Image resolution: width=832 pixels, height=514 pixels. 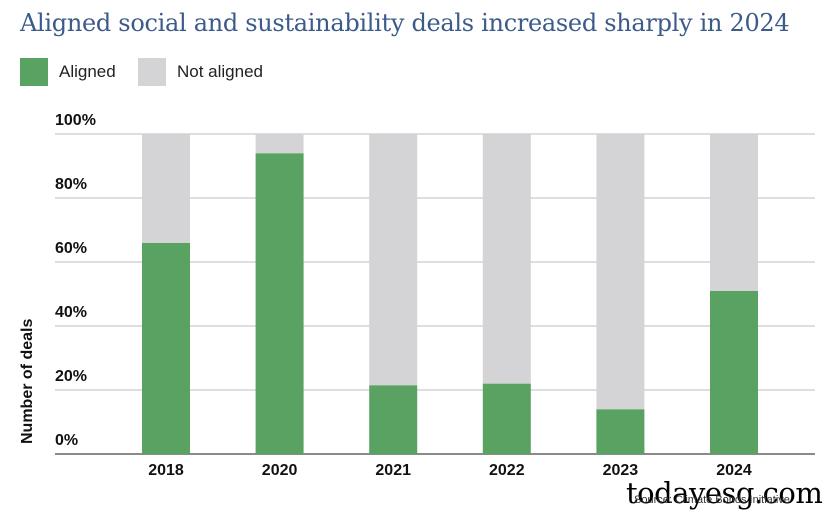 What do you see at coordinates (734, 212) in the screenshot?
I see `bar-not-aligned-2024` at bounding box center [734, 212].